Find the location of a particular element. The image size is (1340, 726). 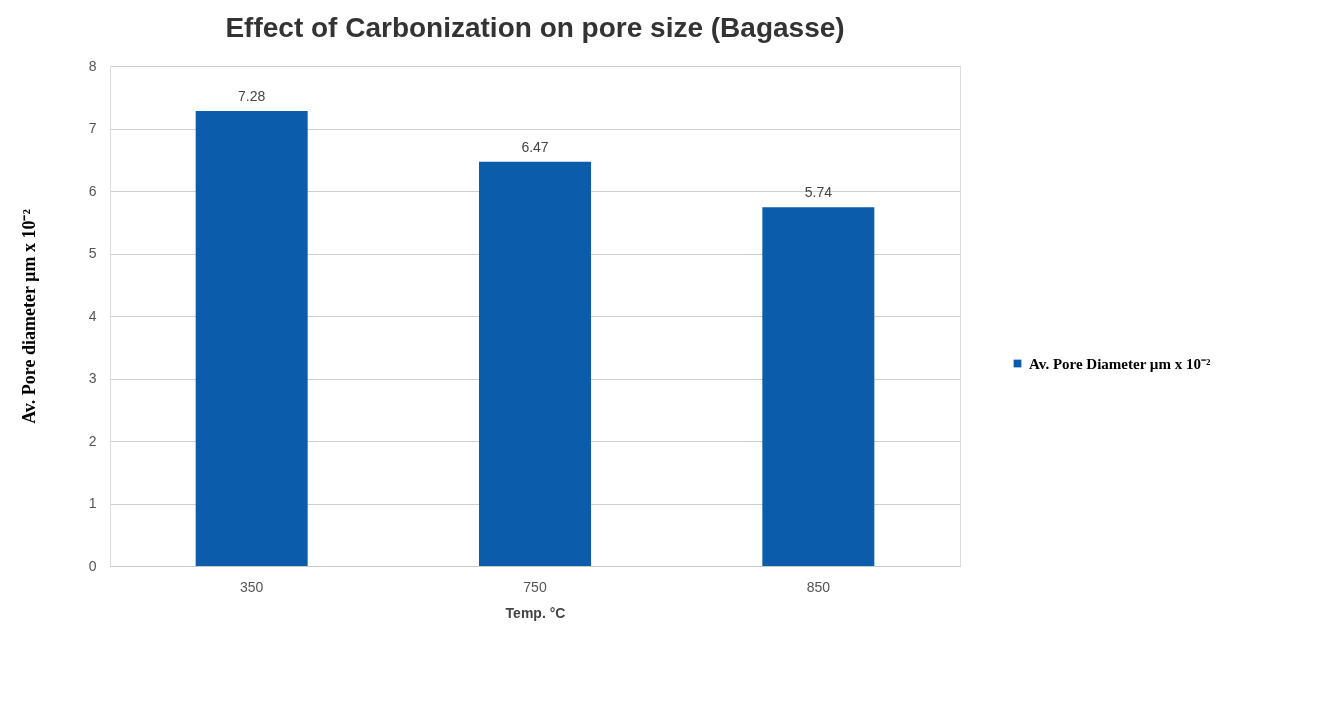

y-axis-title: Av. Pore diameter µm x 10⁻² is located at coordinates (28, 316).